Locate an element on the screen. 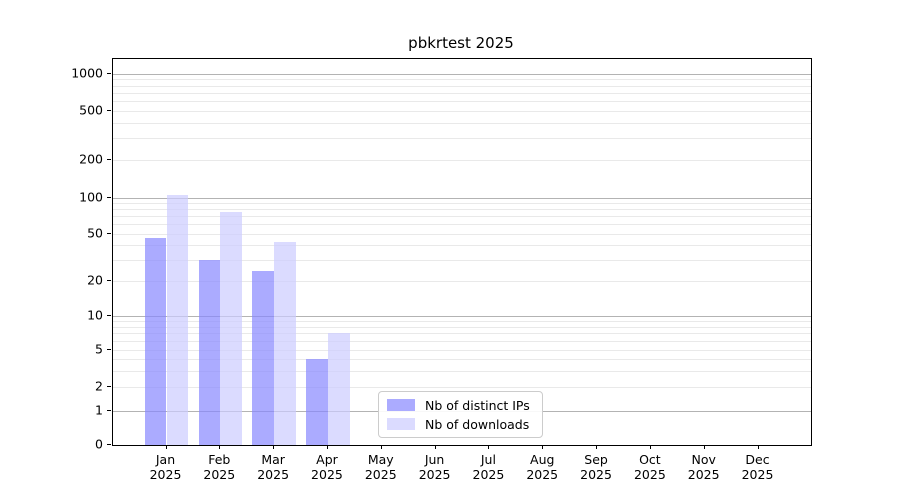  x-tick-label-jan: Jan 2025 is located at coordinates (166, 467).